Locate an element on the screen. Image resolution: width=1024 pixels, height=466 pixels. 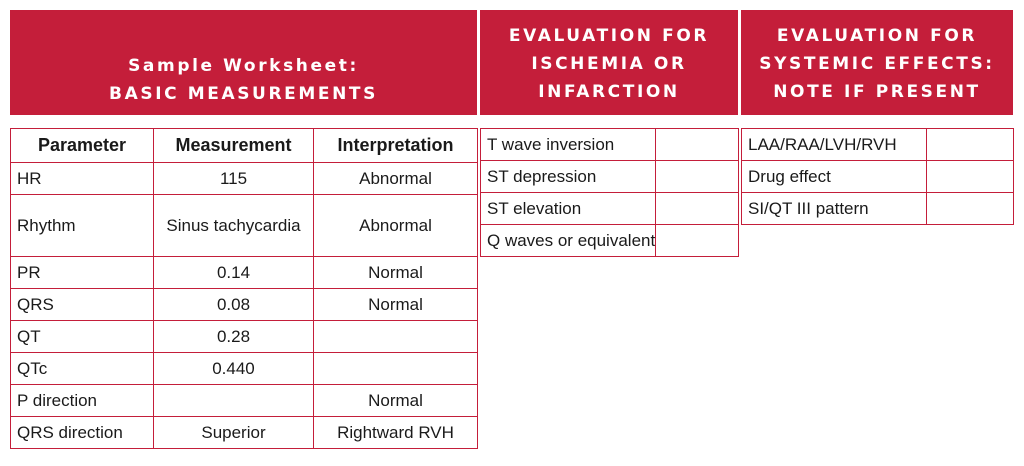
finding-label: ST elevation is located at coordinates (568, 208).